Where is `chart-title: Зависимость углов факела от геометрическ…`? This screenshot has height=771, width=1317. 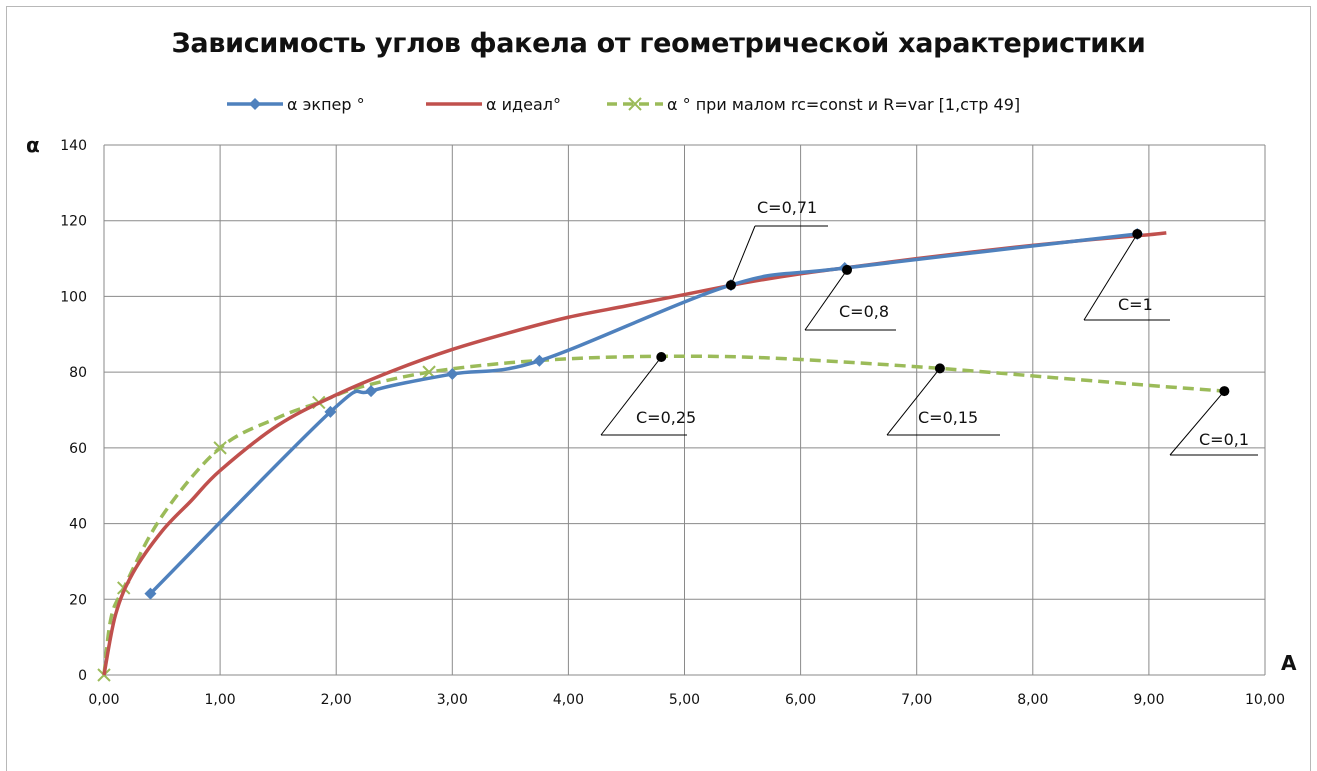 chart-title: Зависимость углов факела от геометрическ… is located at coordinates (658, 43).